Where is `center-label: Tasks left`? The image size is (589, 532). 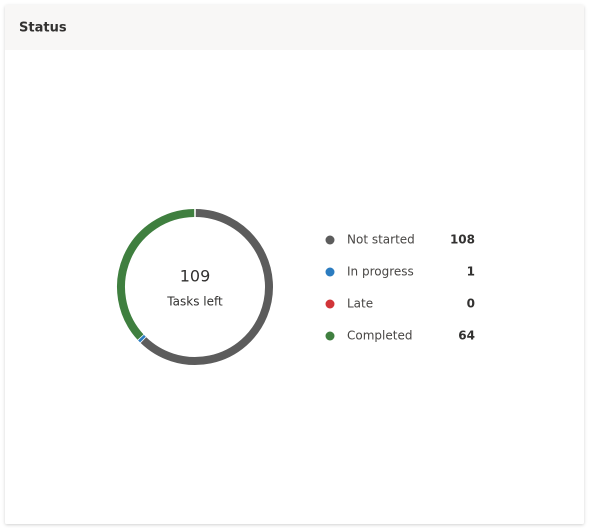 center-label: Tasks left is located at coordinates (194, 302).